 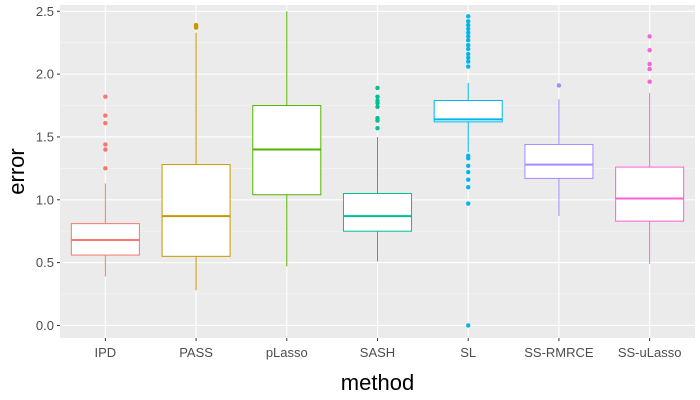 What do you see at coordinates (16, 171) in the screenshot?
I see `y-axis-title: error` at bounding box center [16, 171].